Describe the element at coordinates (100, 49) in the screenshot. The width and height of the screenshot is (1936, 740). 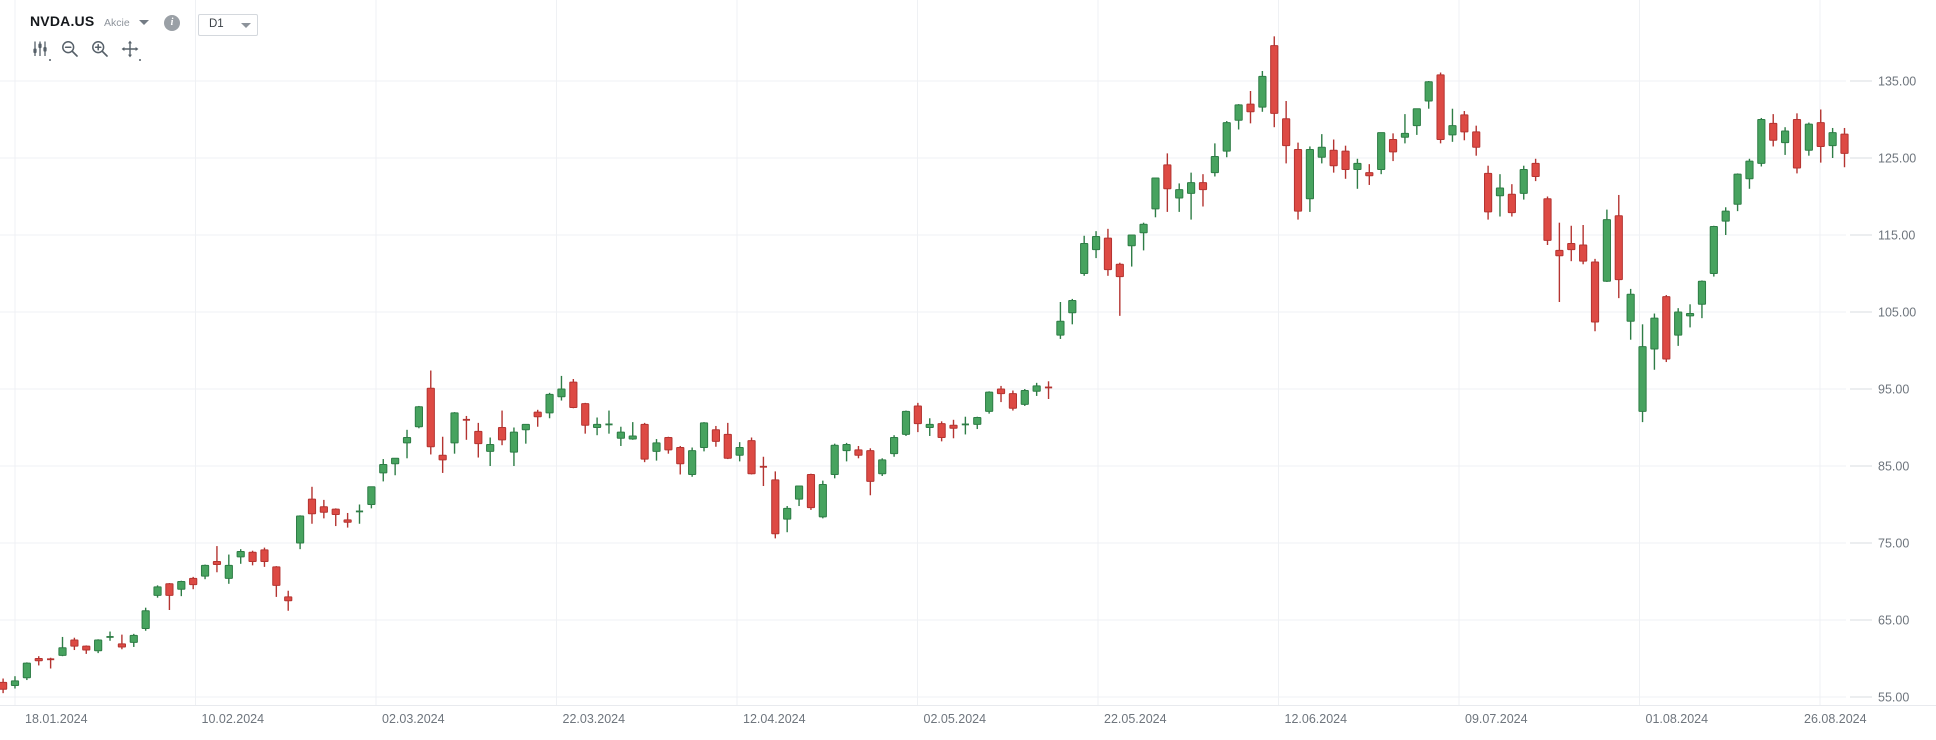
I see `zoom-in-button` at that location.